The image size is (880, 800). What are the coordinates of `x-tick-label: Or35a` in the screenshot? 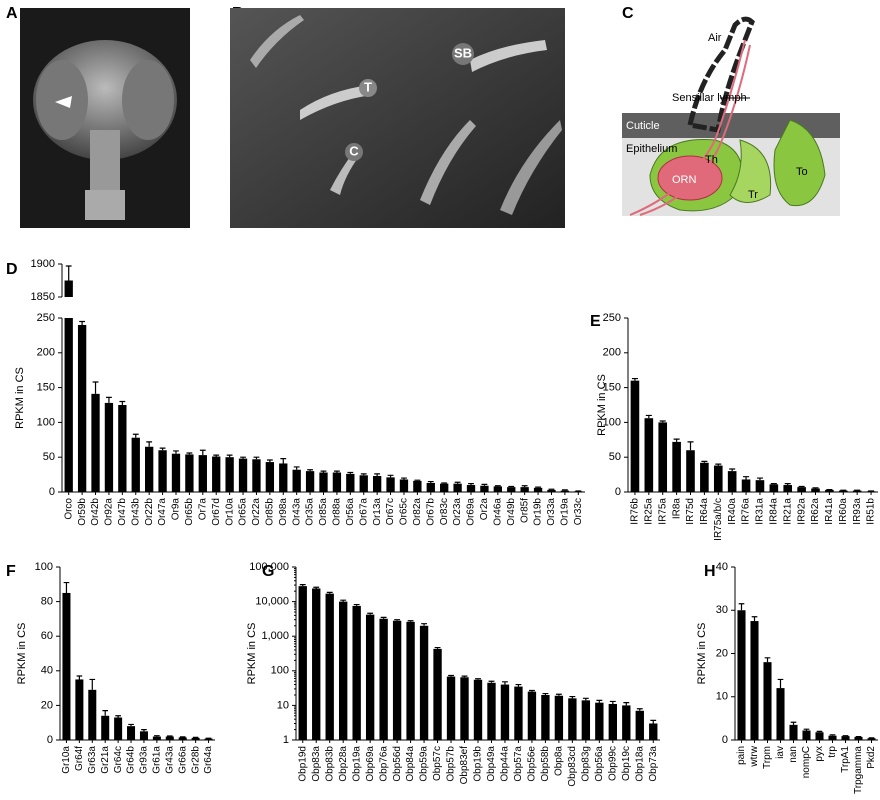 It's located at (310, 512).